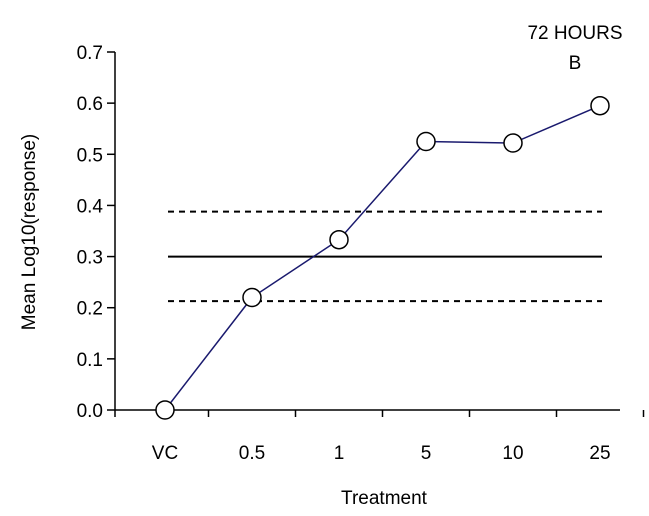 The width and height of the screenshot is (649, 516). I want to click on x-tick-label: 10, so click(512, 453).